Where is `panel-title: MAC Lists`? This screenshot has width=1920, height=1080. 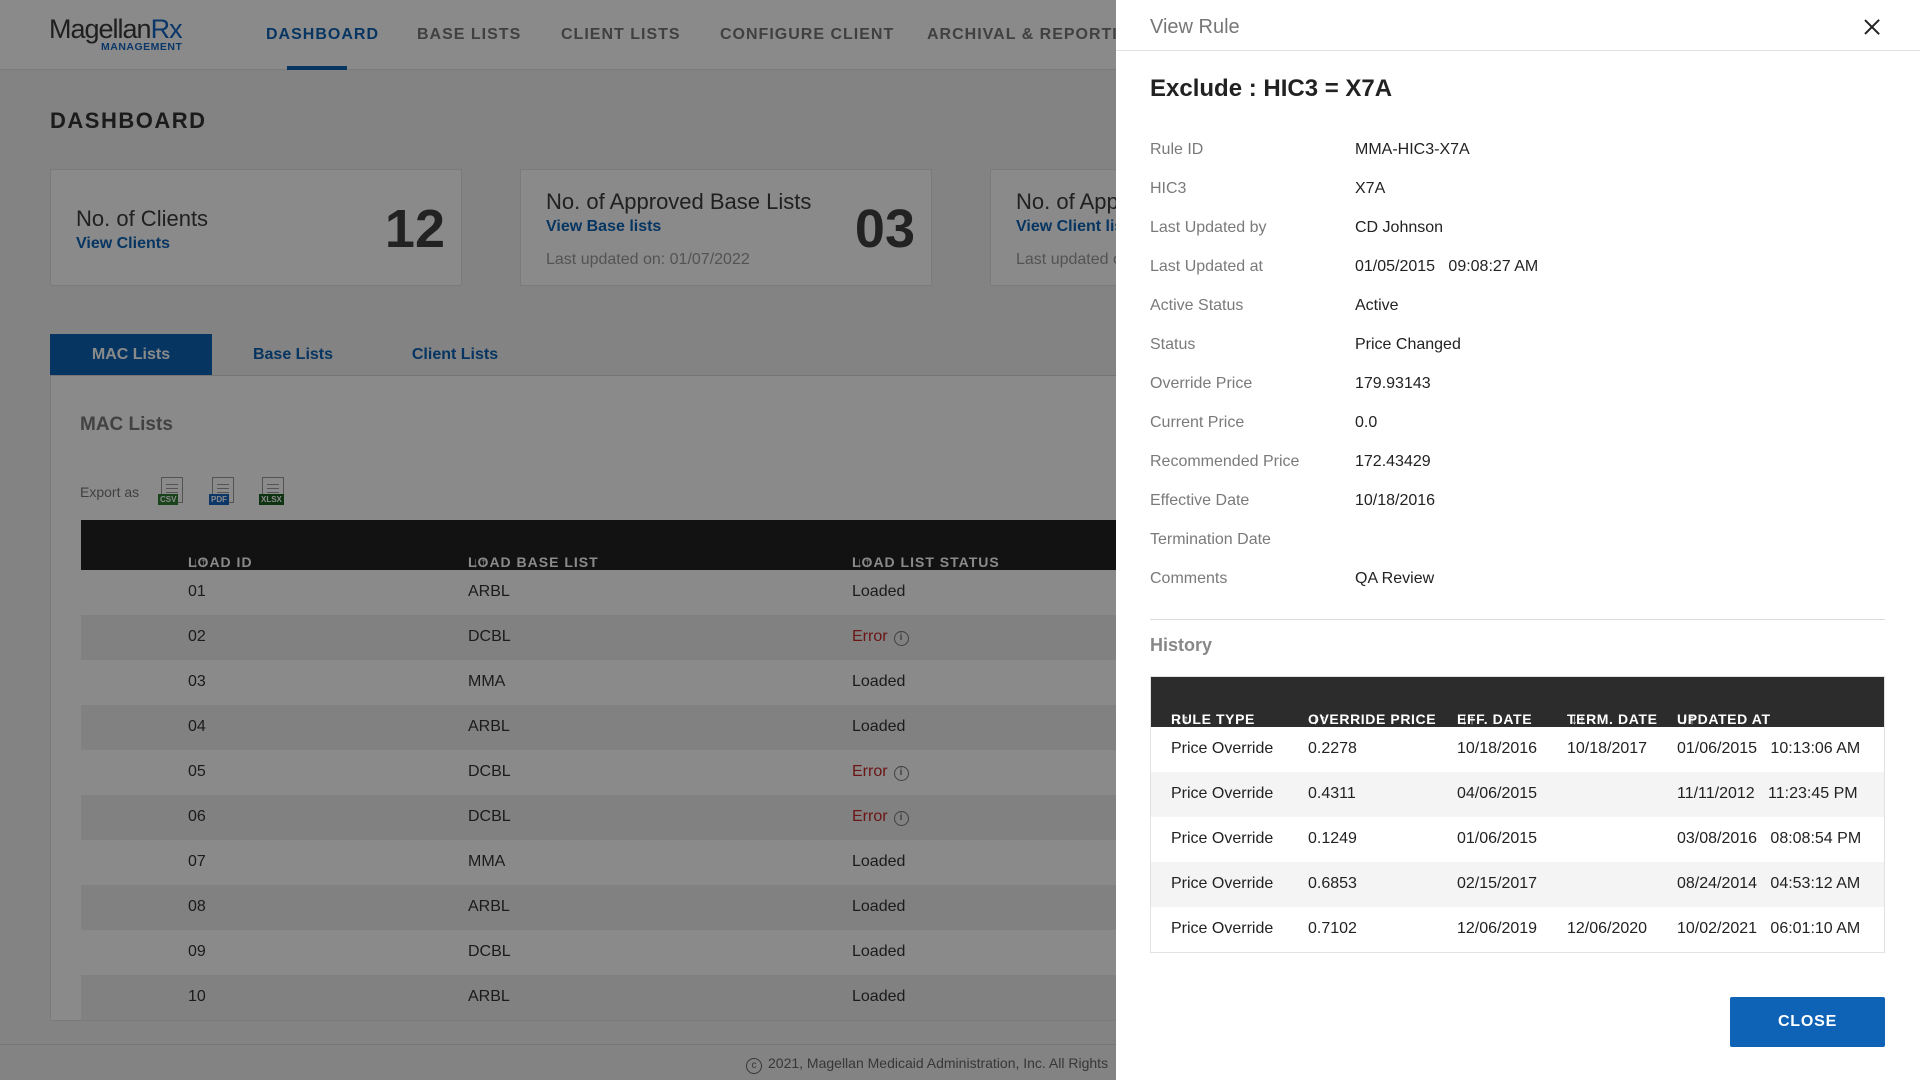
panel-title: MAC Lists is located at coordinates (126, 424).